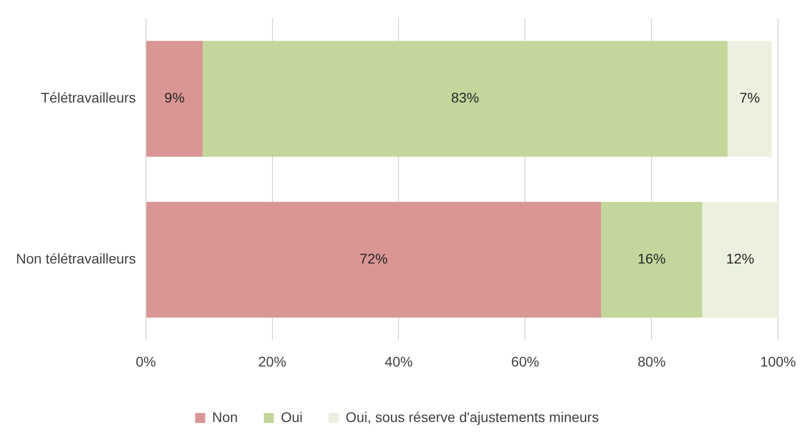  Describe the element at coordinates (225, 416) in the screenshot. I see `legend-label: Non` at that location.